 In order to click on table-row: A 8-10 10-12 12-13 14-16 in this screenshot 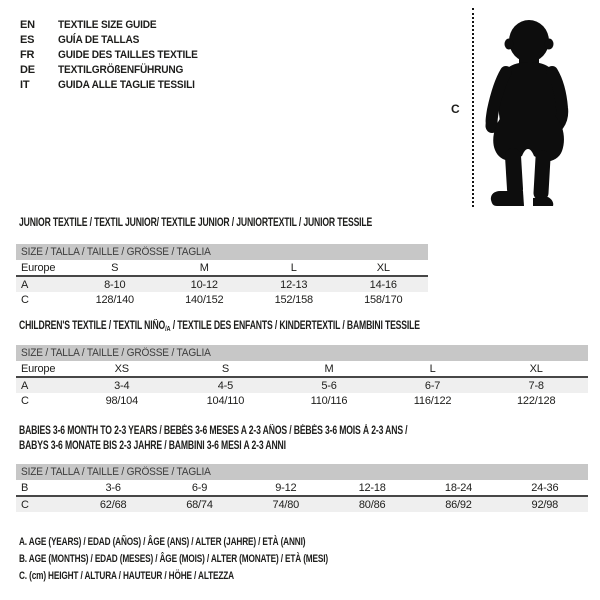, I will do `click(222, 284)`.